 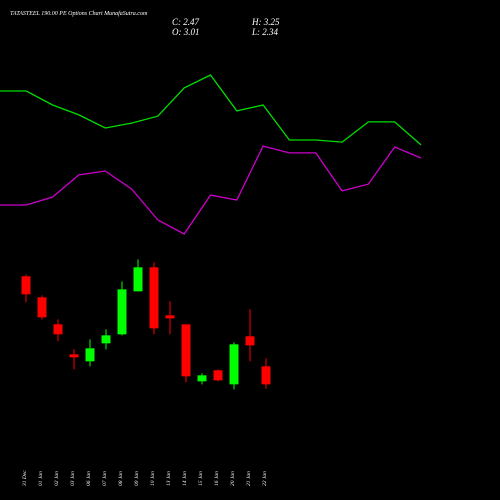 What do you see at coordinates (169, 478) in the screenshot?
I see `x-tick-label: 13 Jan` at bounding box center [169, 478].